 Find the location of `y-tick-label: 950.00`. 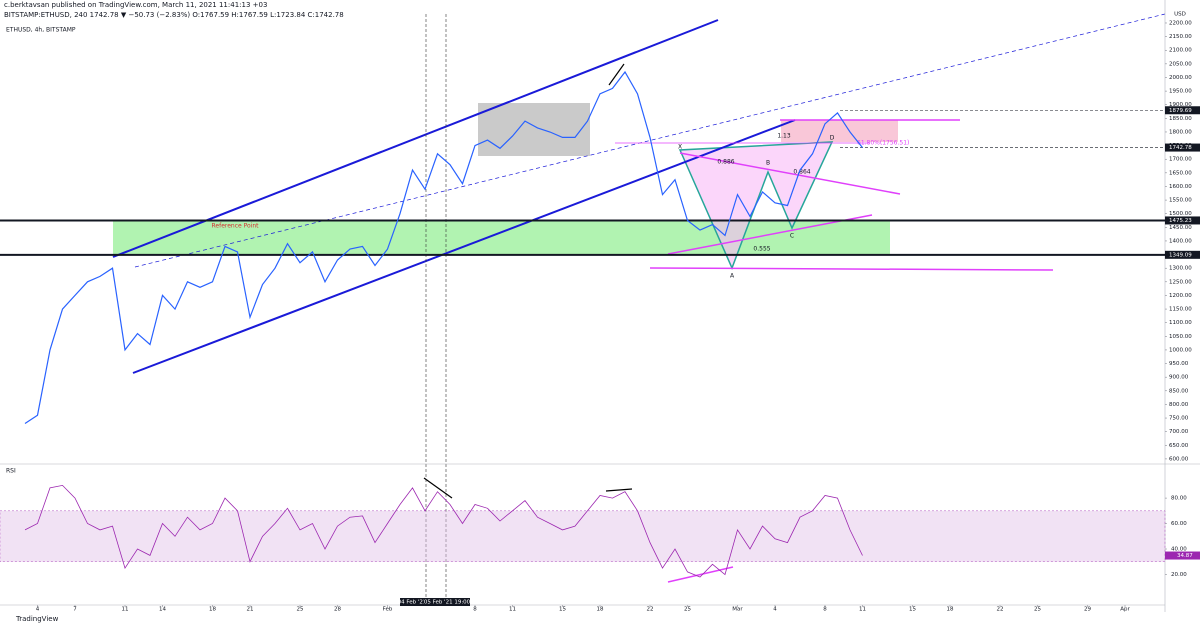

y-tick-label: 950.00 is located at coordinates (1179, 364).